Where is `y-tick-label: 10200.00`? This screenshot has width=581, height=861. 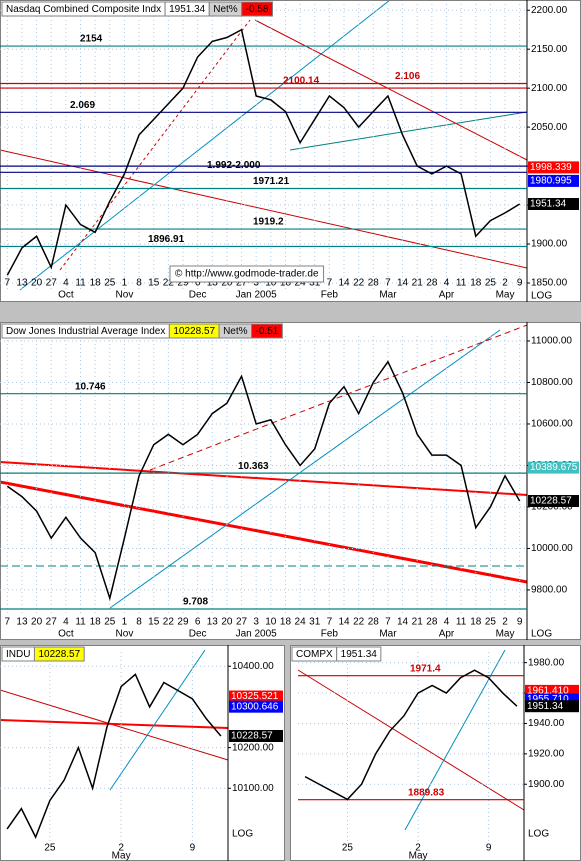
y-tick-label: 10200.00 is located at coordinates (552, 507).